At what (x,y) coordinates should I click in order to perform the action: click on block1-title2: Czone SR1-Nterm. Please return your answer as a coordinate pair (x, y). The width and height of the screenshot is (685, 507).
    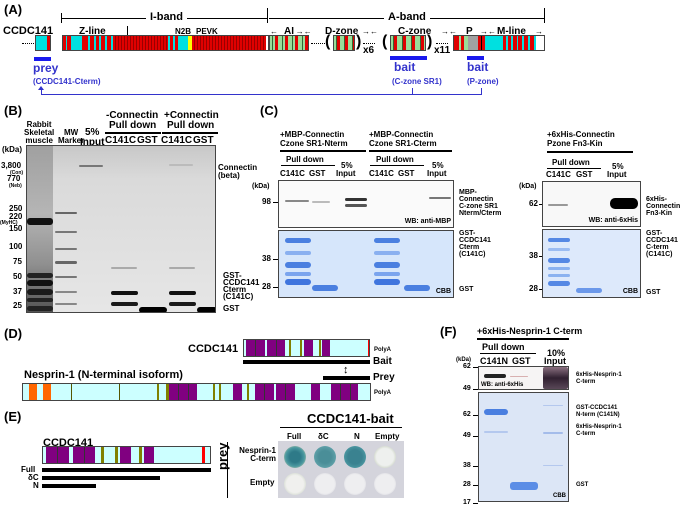
    Looking at the image, I should click on (314, 143).